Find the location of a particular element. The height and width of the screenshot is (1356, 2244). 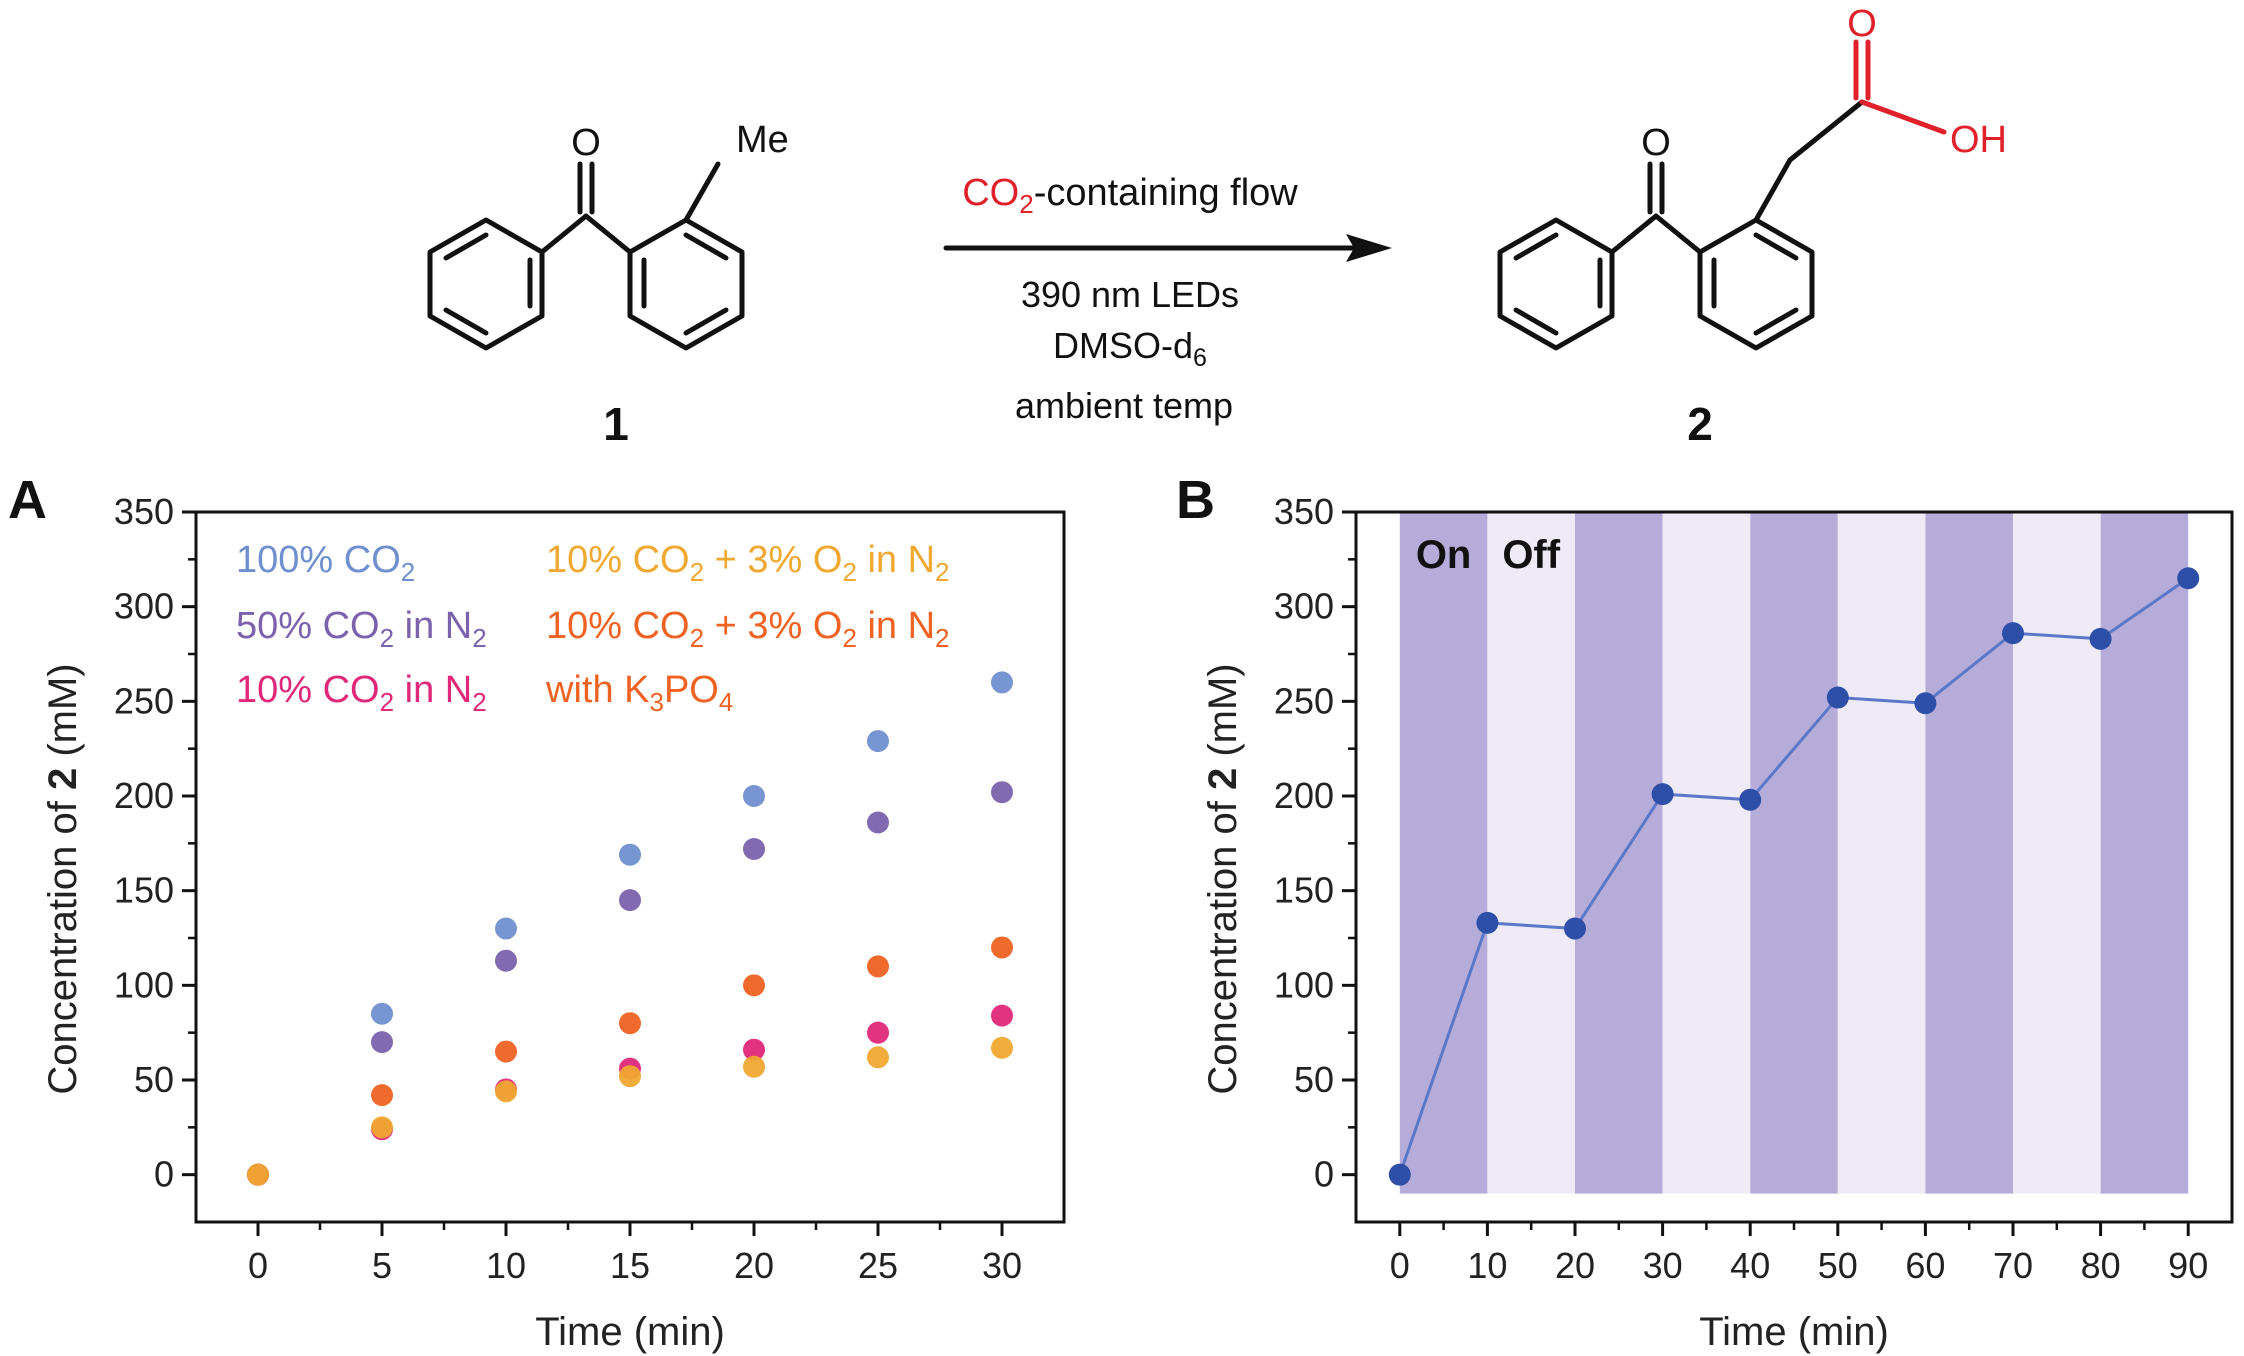

product-ch2-bond is located at coordinates (1773, 190).